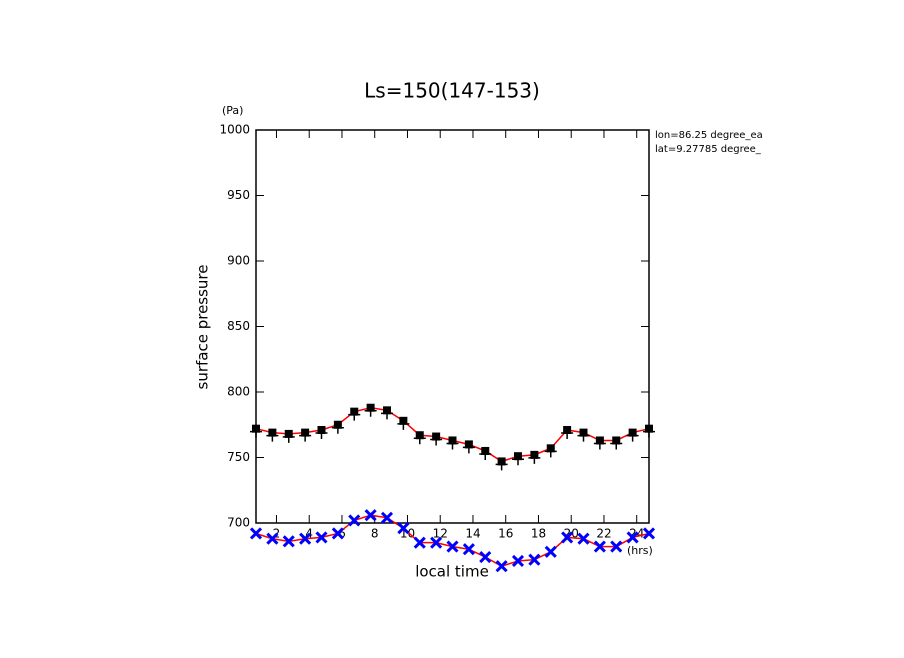  Describe the element at coordinates (238, 195) in the screenshot. I see `y-tick-label: 950` at that location.